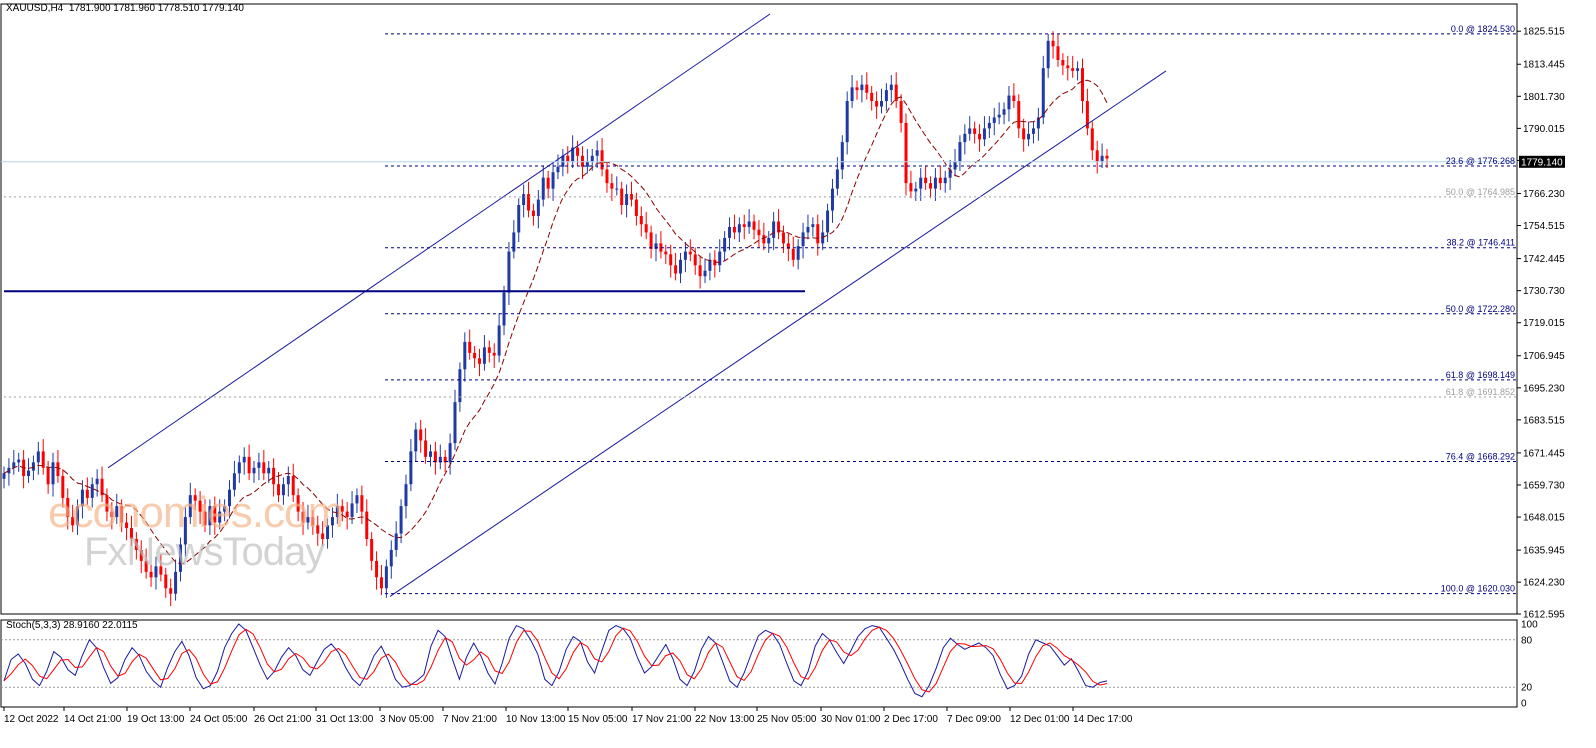  Describe the element at coordinates (1480, 392) in the screenshot. I see `fib-level-label: 61.8 @ 1691.852` at that location.